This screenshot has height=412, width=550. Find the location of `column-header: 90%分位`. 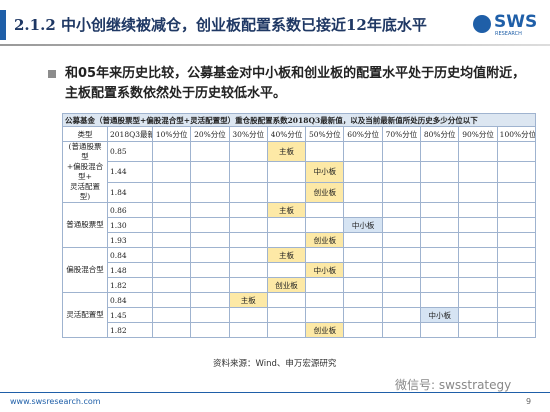

column-header: 90%分位 is located at coordinates (478, 134).